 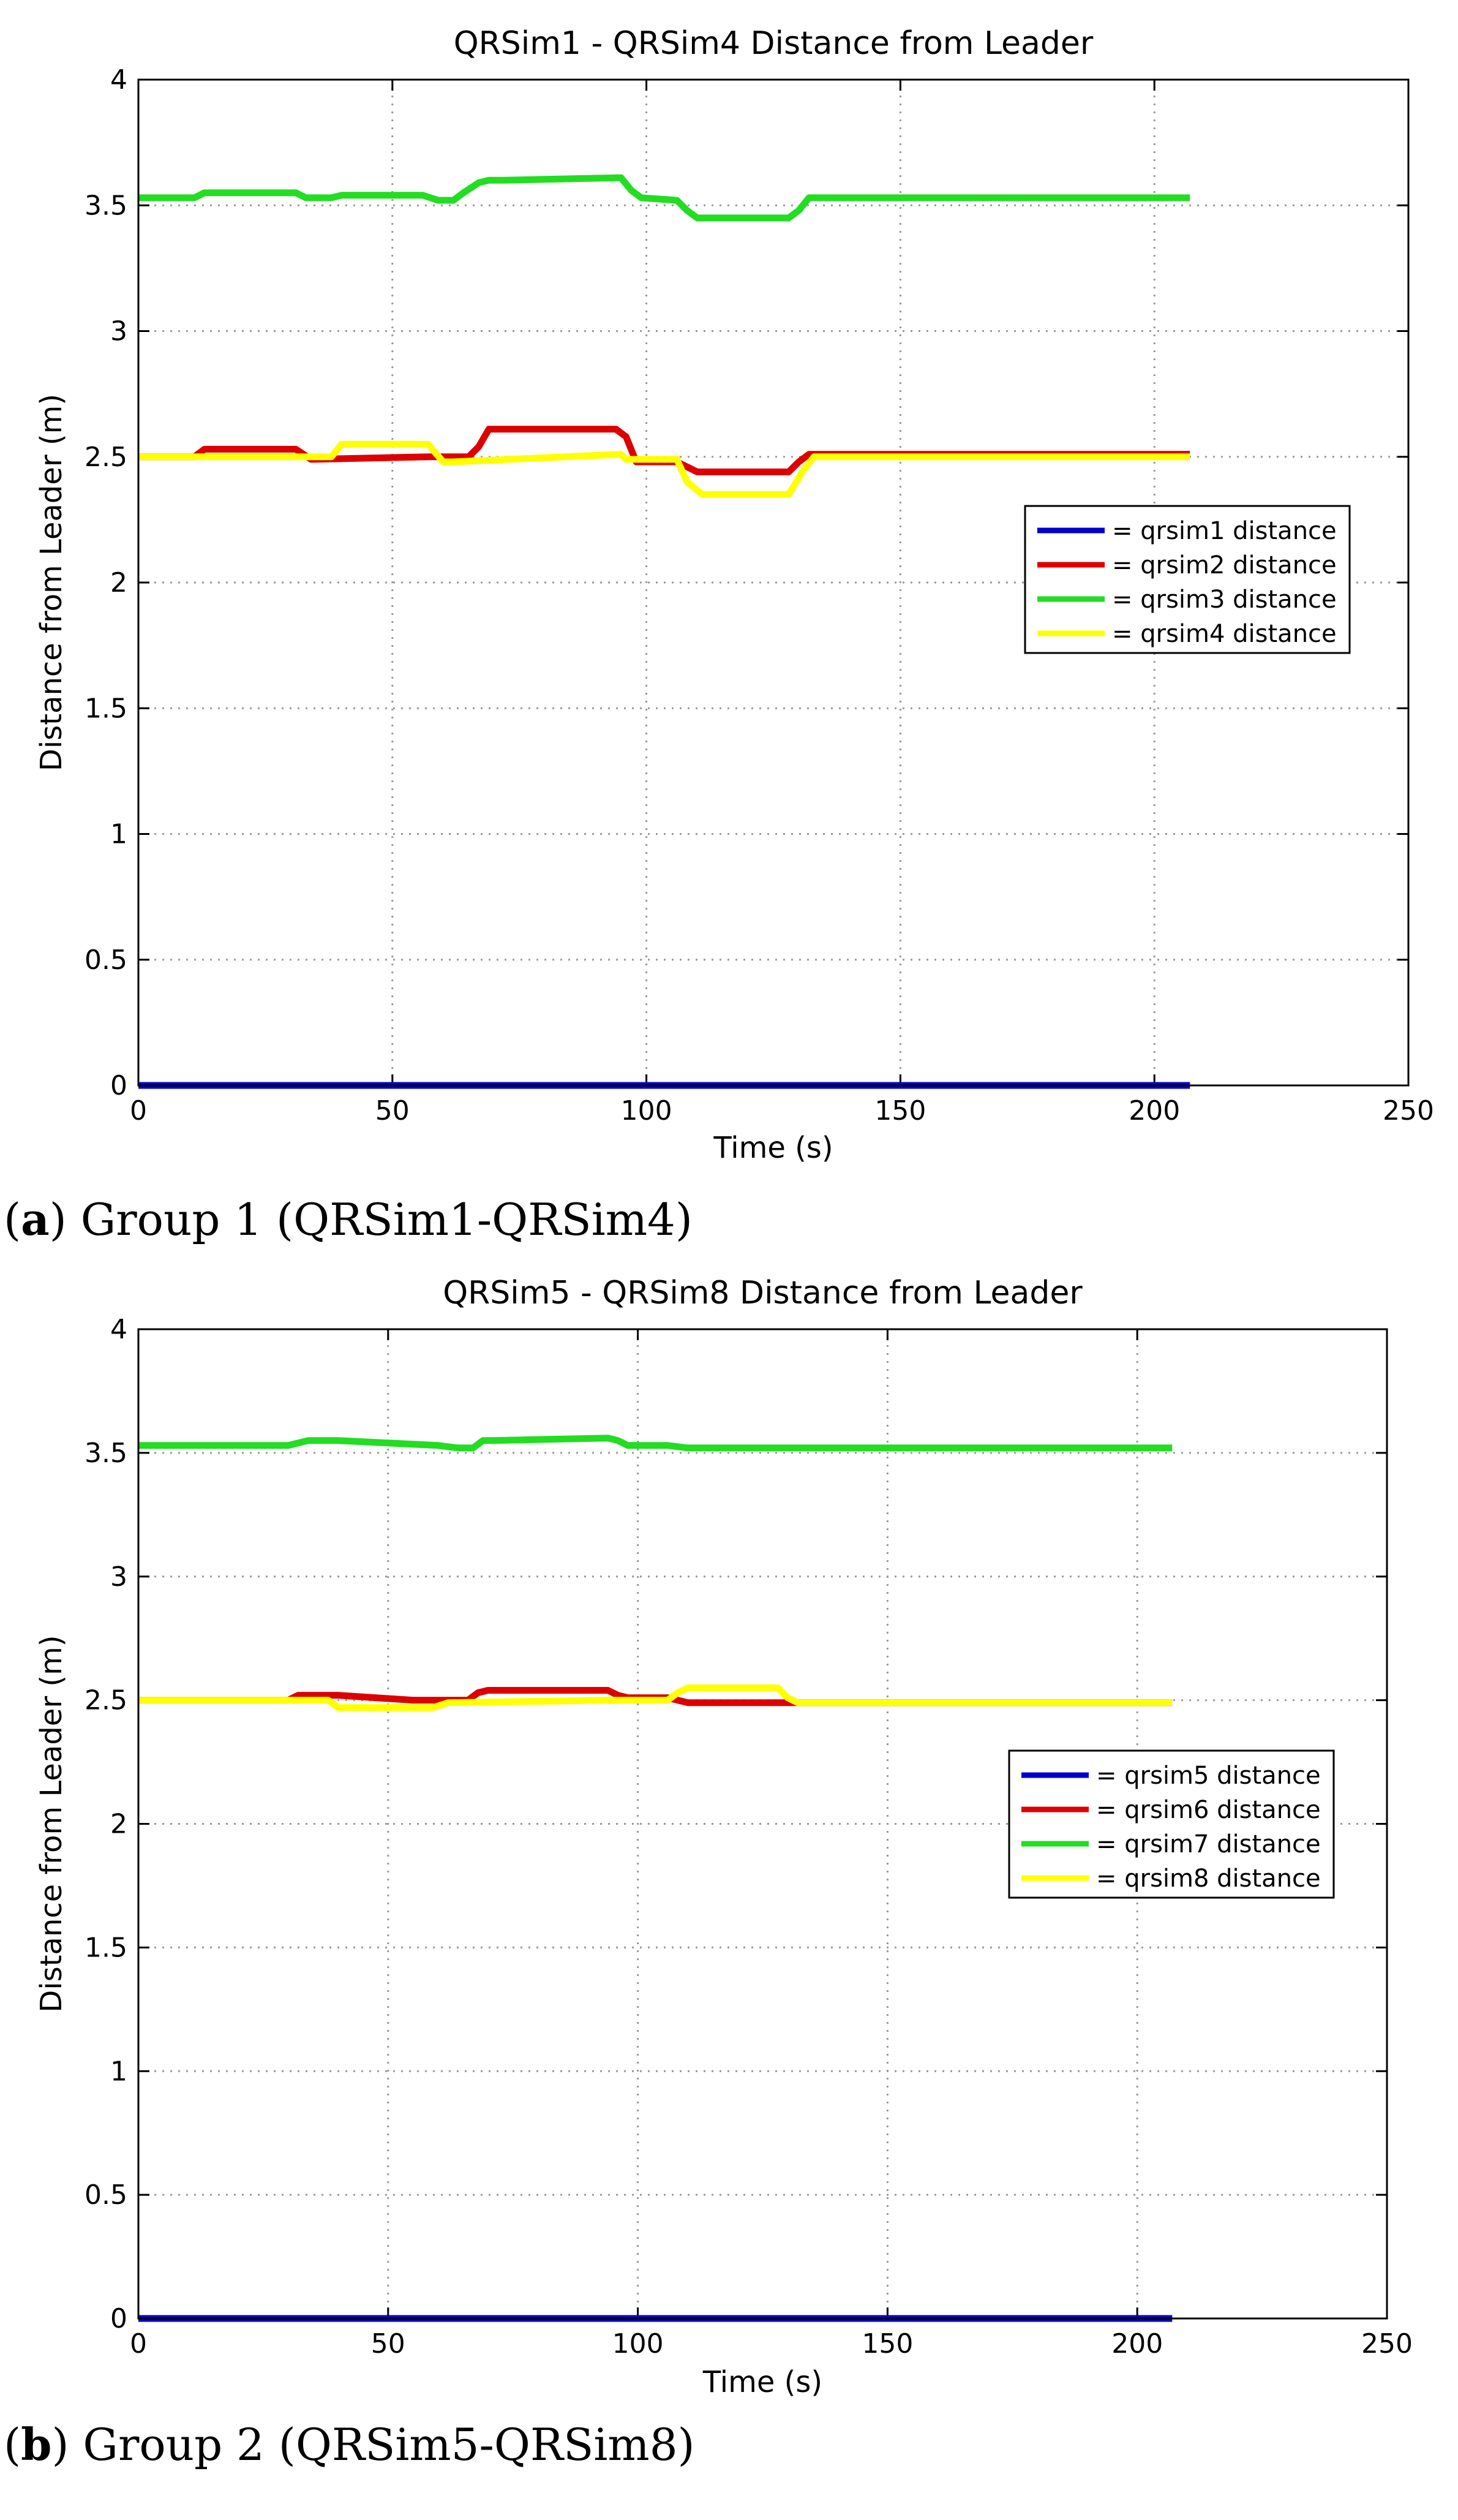 I want to click on chart-title: QRSim5 - QRSim8 Distance from Leader, so click(x=763, y=1293).